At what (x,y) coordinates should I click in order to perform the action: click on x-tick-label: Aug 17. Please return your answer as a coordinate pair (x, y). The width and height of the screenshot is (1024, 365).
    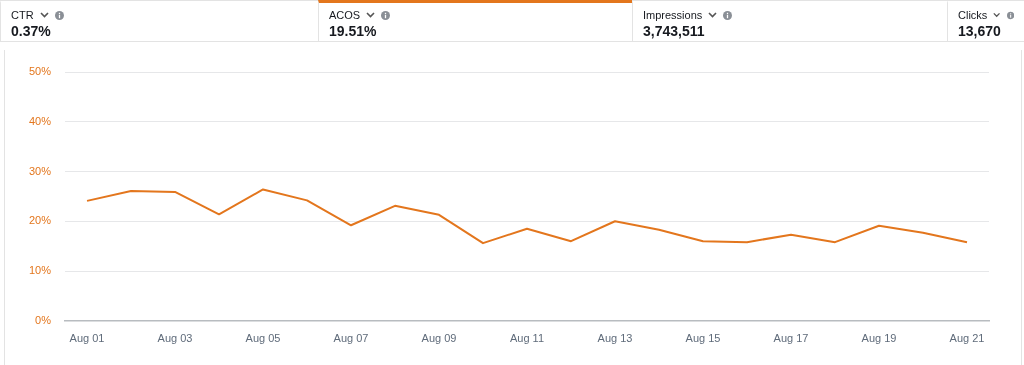
    Looking at the image, I should click on (791, 338).